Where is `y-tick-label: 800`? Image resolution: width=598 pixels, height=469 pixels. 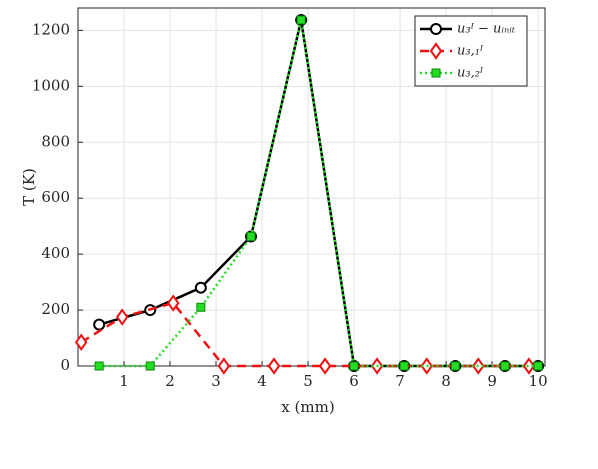
y-tick-label: 800 is located at coordinates (55, 141).